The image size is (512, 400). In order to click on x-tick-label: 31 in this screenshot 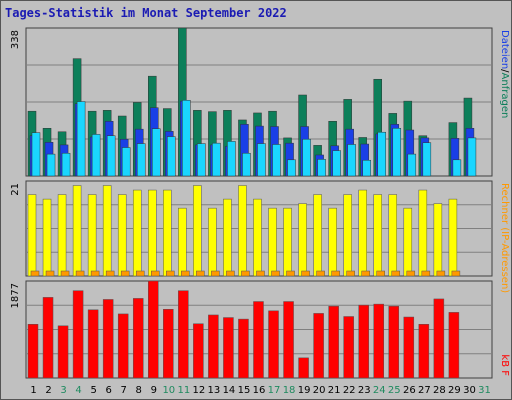, I will do `click(484, 390)`.